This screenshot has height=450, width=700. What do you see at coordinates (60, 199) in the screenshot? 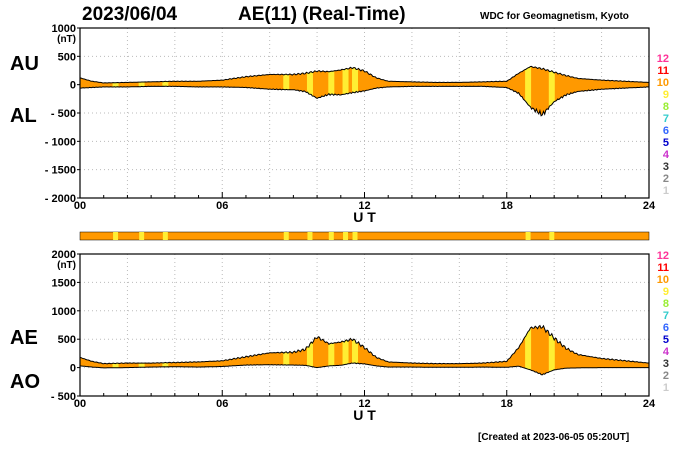
I see `y-tick-label: - 2000` at bounding box center [60, 199].